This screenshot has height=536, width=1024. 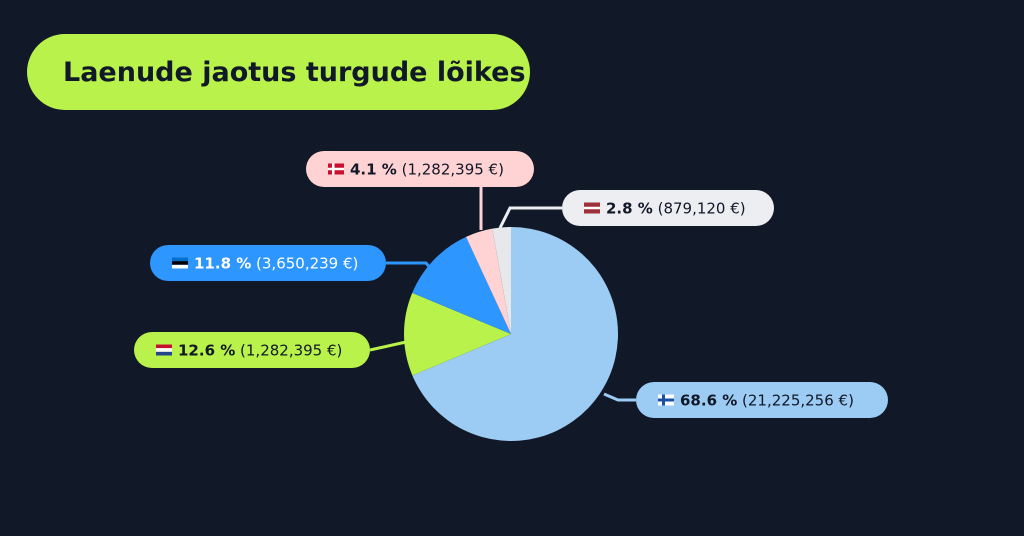 I want to click on percent-label: 11.8 %, so click(x=222, y=264).